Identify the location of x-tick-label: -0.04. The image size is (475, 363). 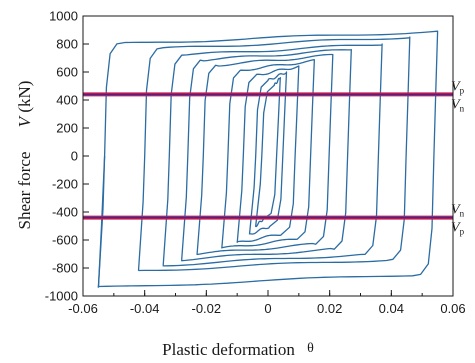
(145, 308).